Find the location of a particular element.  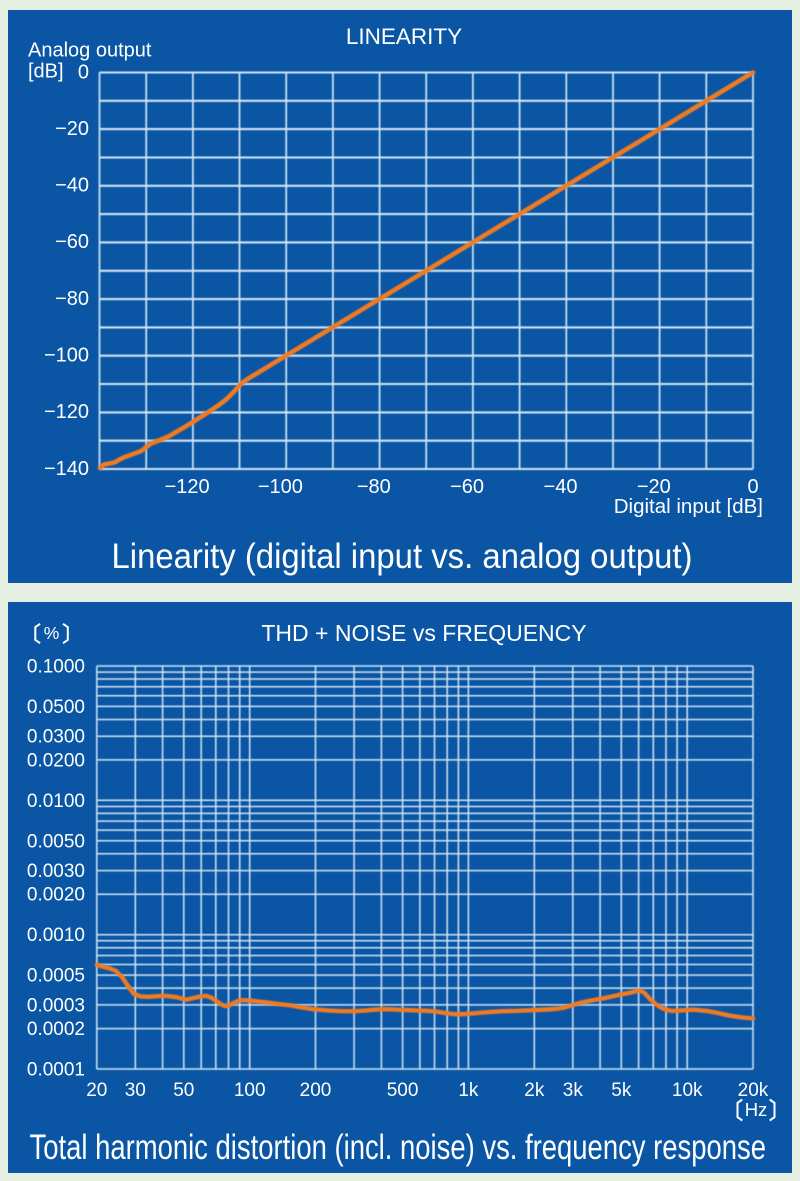

svg-text: 0.0100 is located at coordinates (56, 801).